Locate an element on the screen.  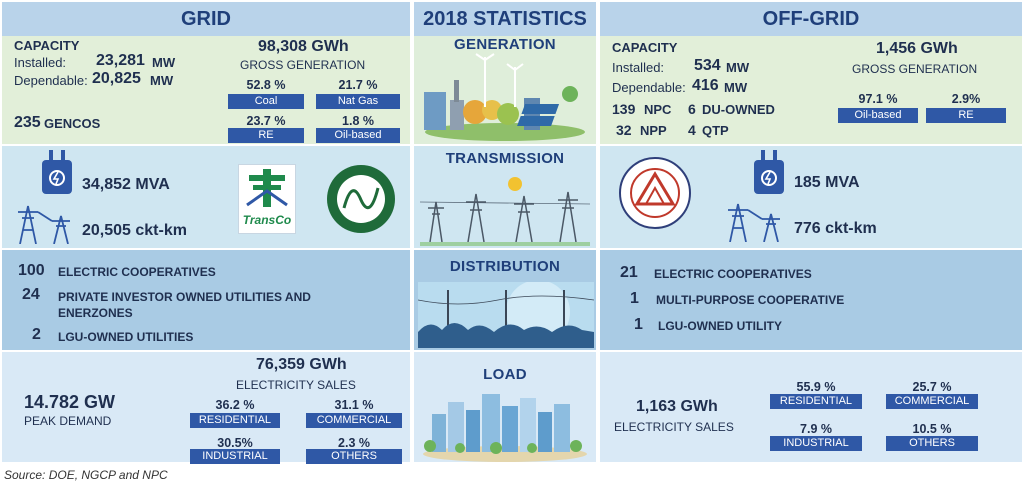
load-band-grid is located at coordinates (206, 407).